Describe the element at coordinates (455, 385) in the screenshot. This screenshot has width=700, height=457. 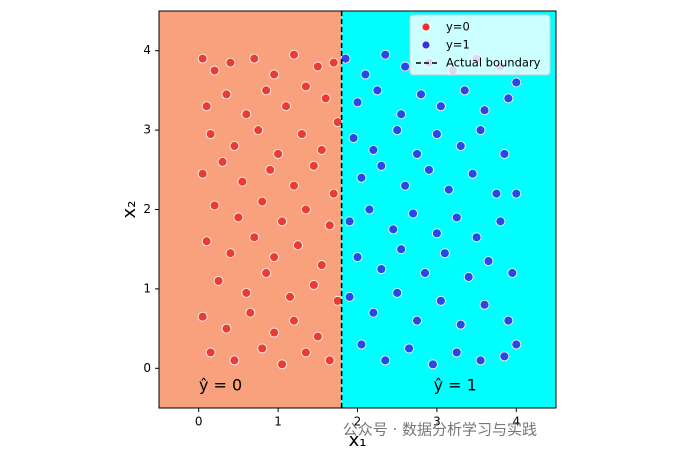
I see `region-label: ŷ = 1` at that location.